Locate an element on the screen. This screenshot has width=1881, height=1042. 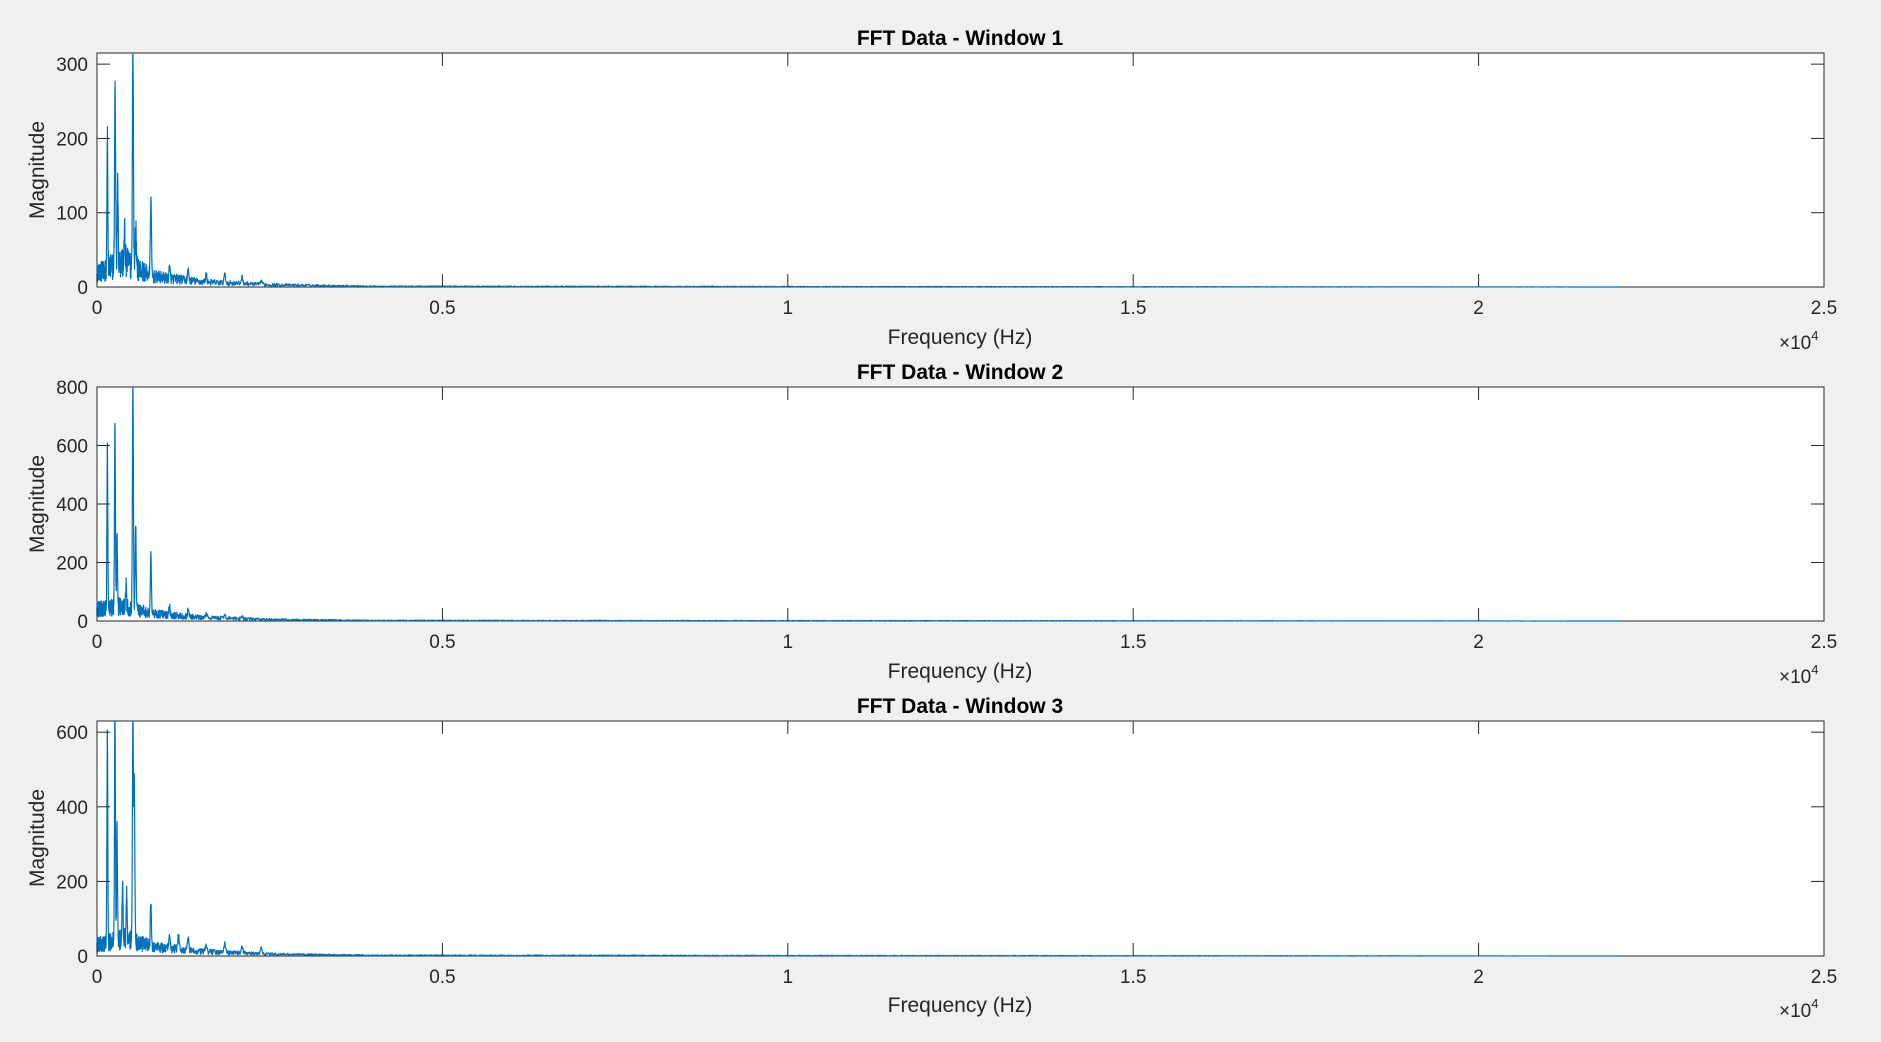
y-tick-label: 800 is located at coordinates (72, 388).